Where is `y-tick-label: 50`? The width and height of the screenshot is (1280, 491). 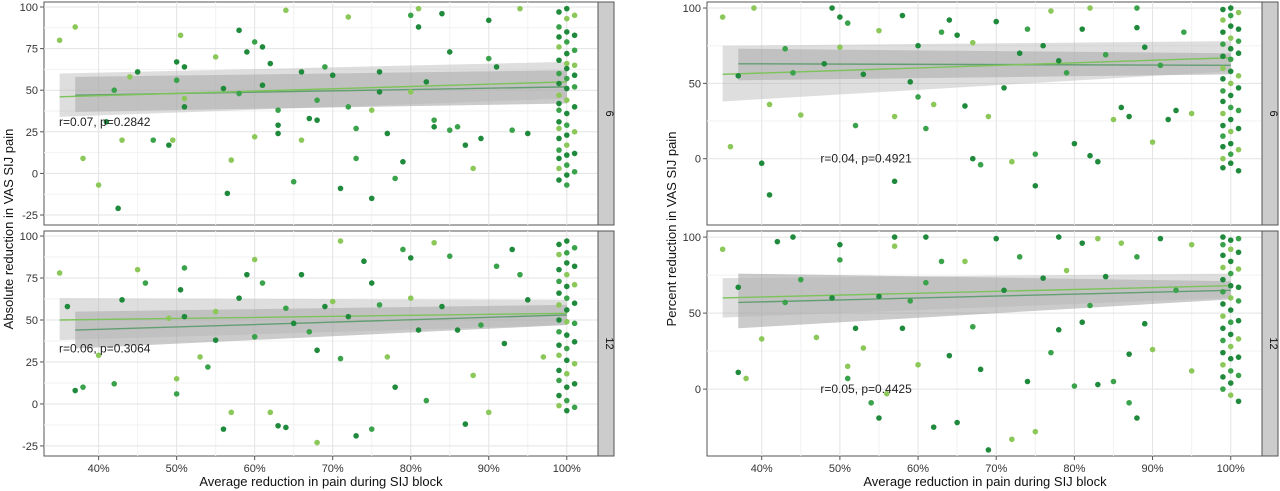 y-tick-label: 50 is located at coordinates (32, 91).